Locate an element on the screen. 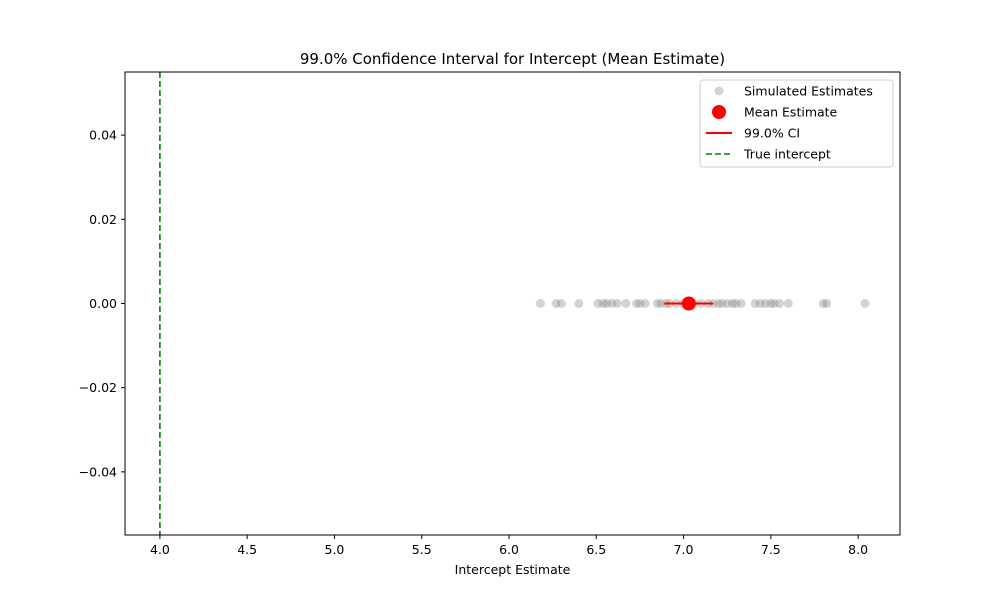 The image size is (1000, 600). x-axis-label: Intercept Estimate is located at coordinates (513, 569).